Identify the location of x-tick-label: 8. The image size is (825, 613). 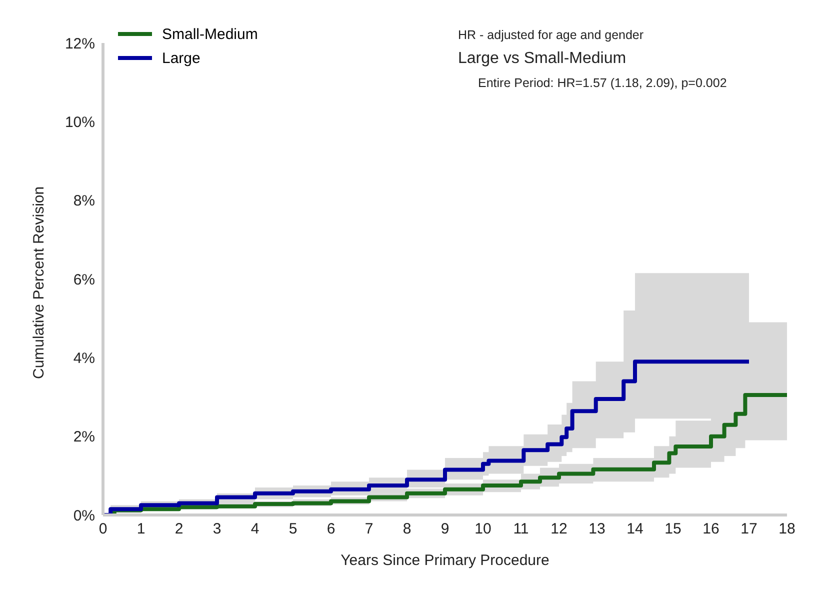
(407, 529).